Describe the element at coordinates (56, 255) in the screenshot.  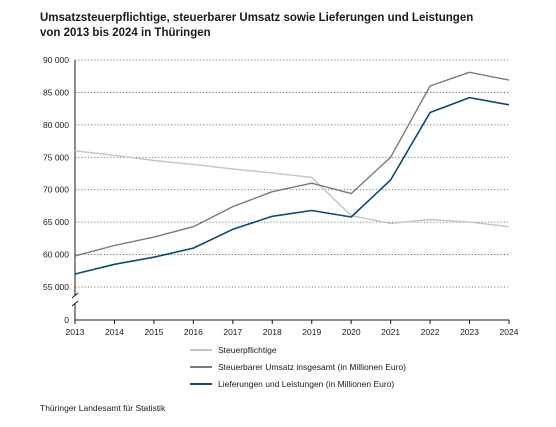
I see `y-tick-label: 60 000` at that location.